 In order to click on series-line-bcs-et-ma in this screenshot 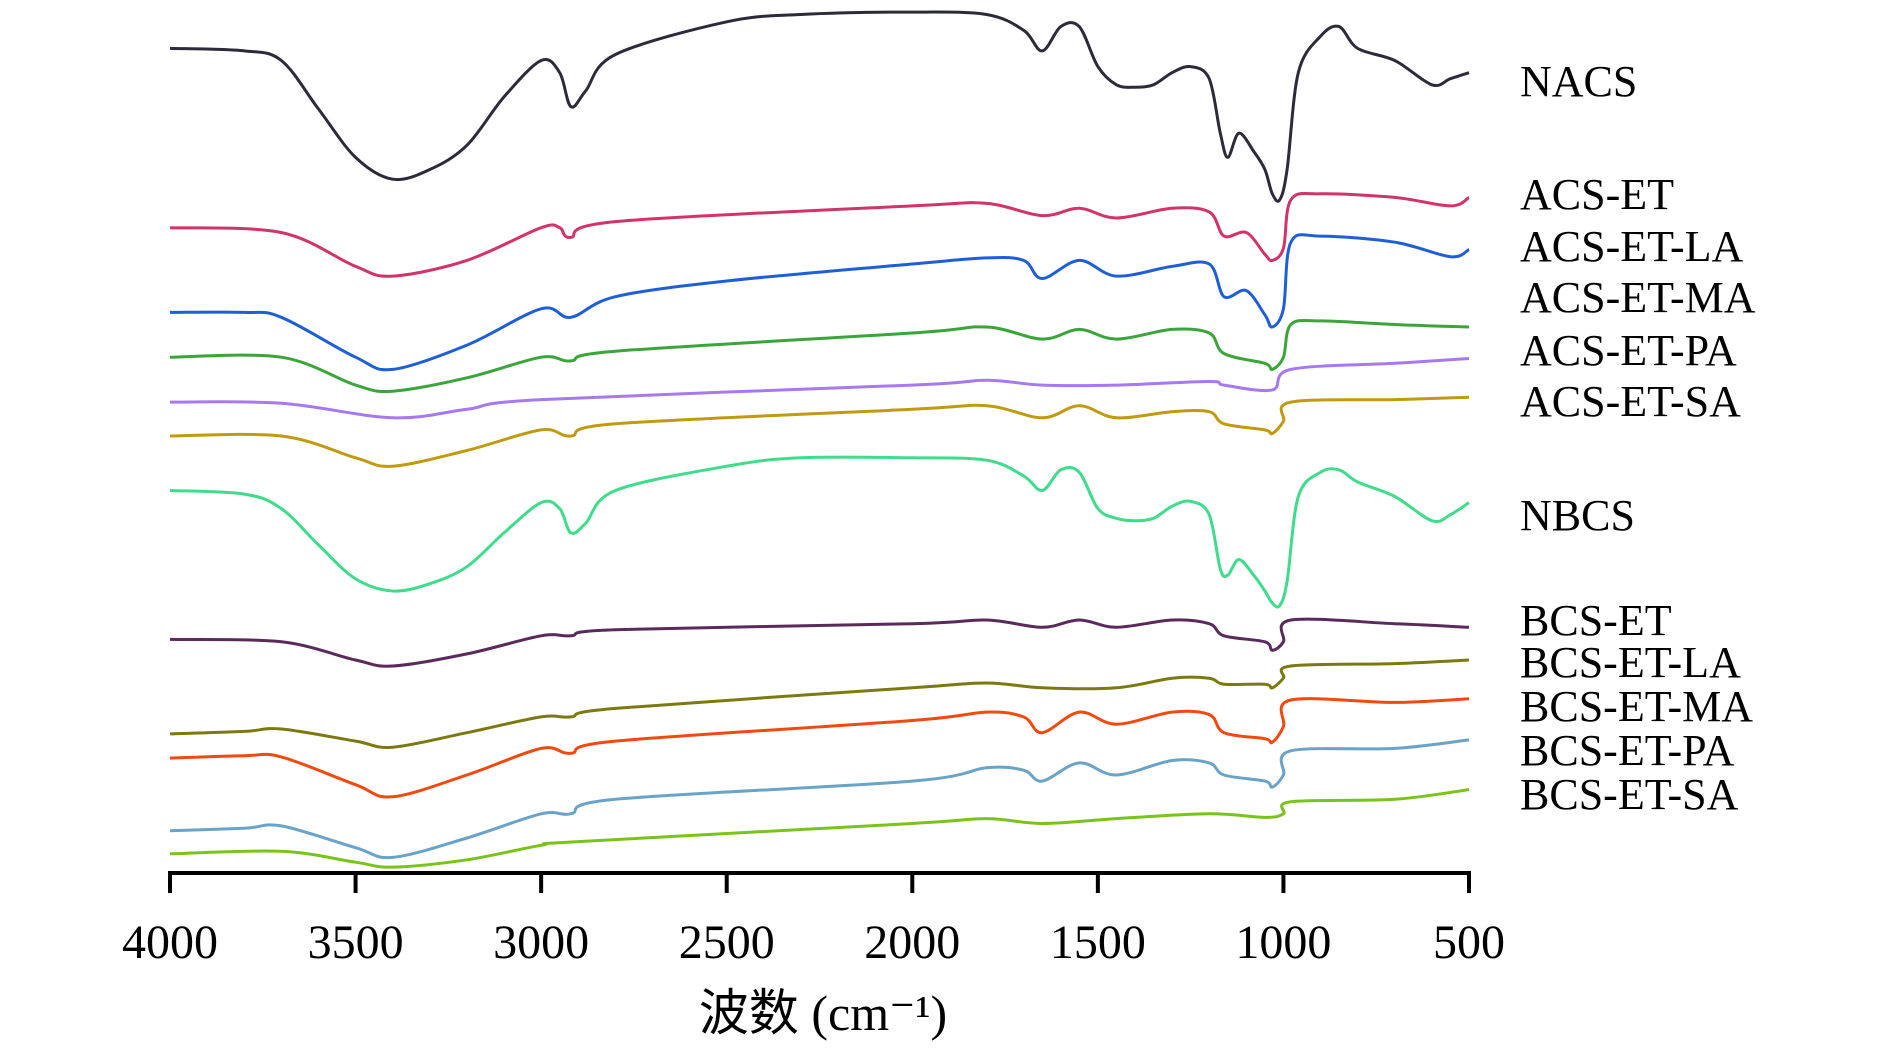, I will do `click(819, 748)`.